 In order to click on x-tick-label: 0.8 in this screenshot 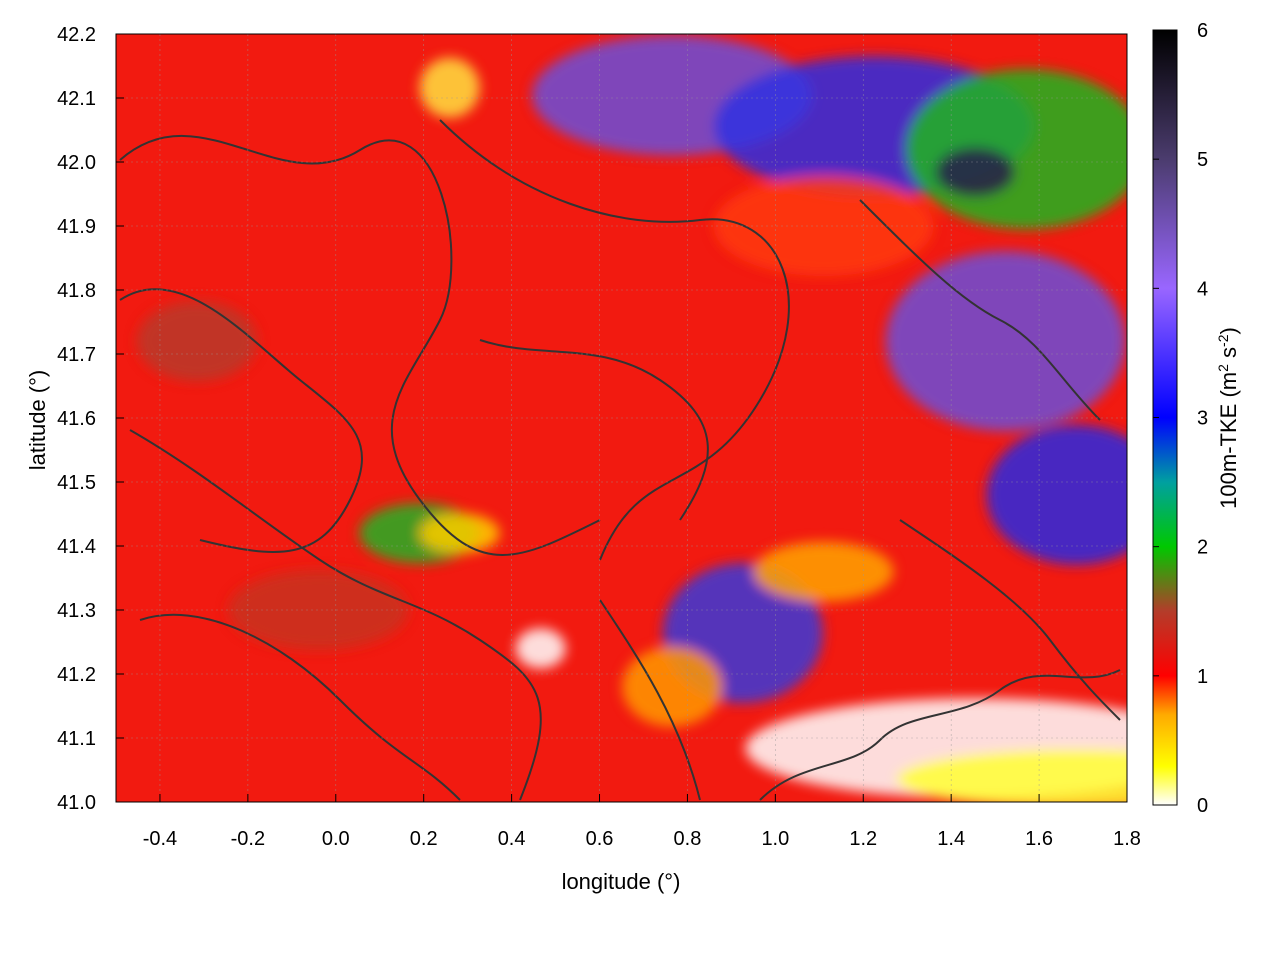, I will do `click(688, 839)`.